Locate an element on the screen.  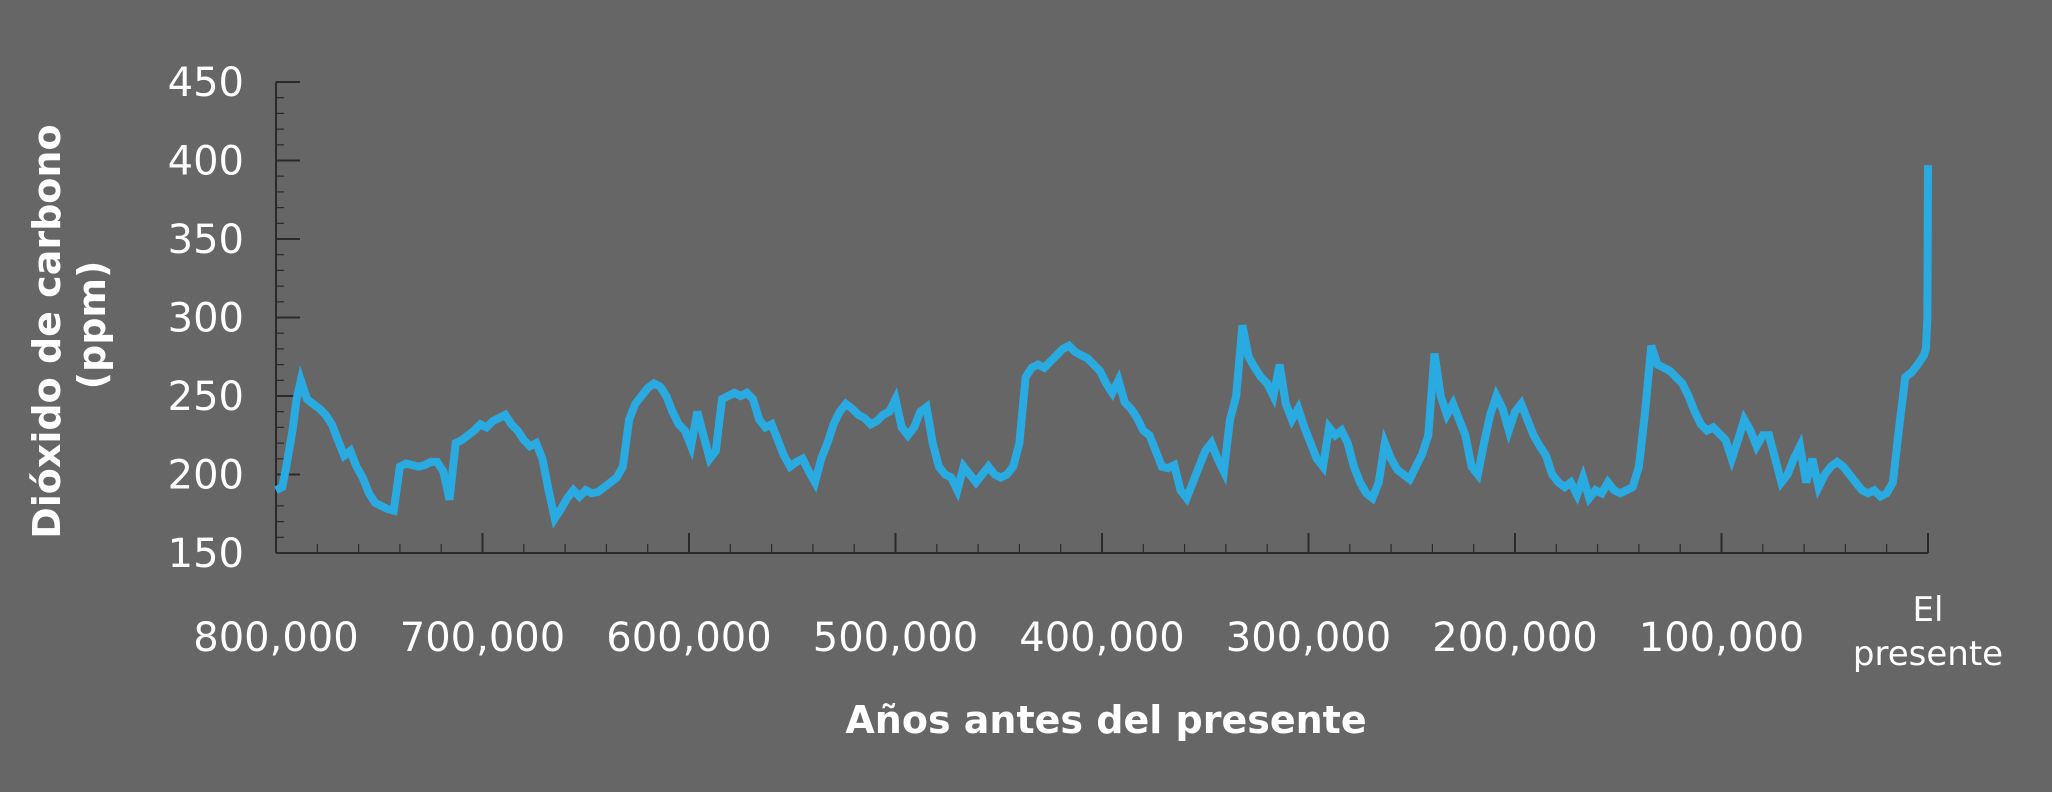
y-axis-title: Dióxido de carbono (ppm) is located at coordinates (69, 325).